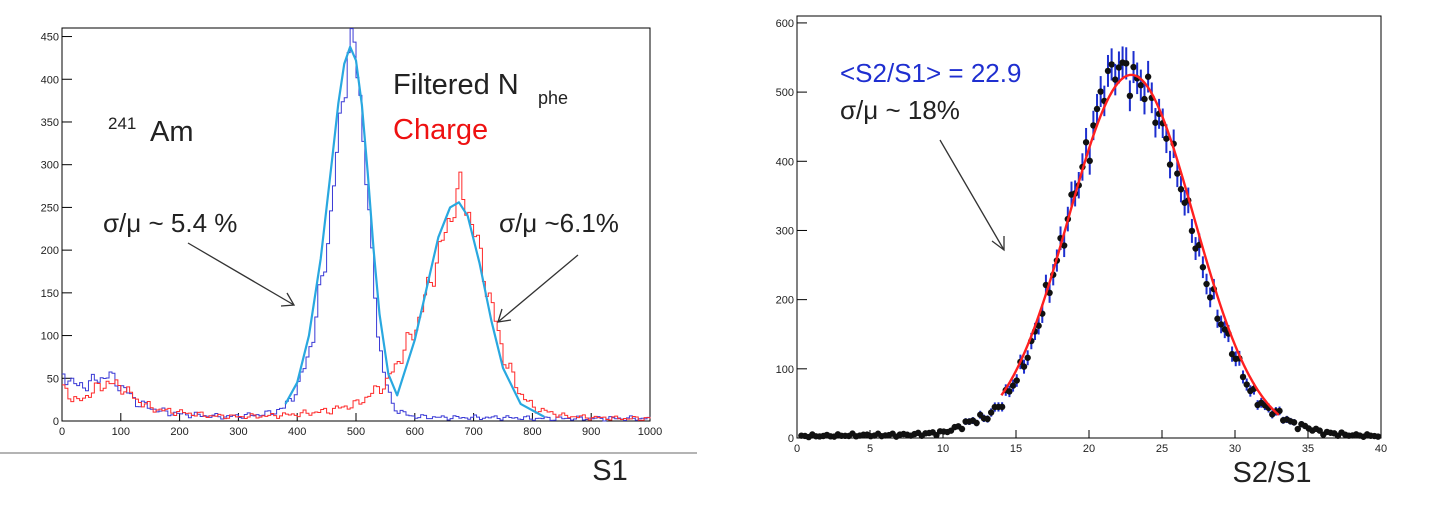 Image resolution: width=1442 pixels, height=517 pixels. What do you see at coordinates (62, 432) in the screenshot?
I see `left-x-tick-label: 0` at bounding box center [62, 432].